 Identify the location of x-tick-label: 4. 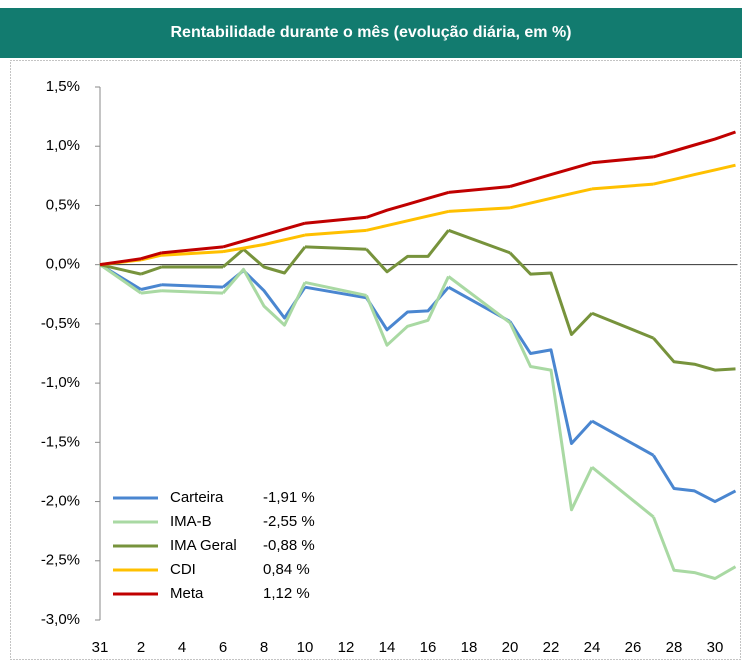
(182, 647).